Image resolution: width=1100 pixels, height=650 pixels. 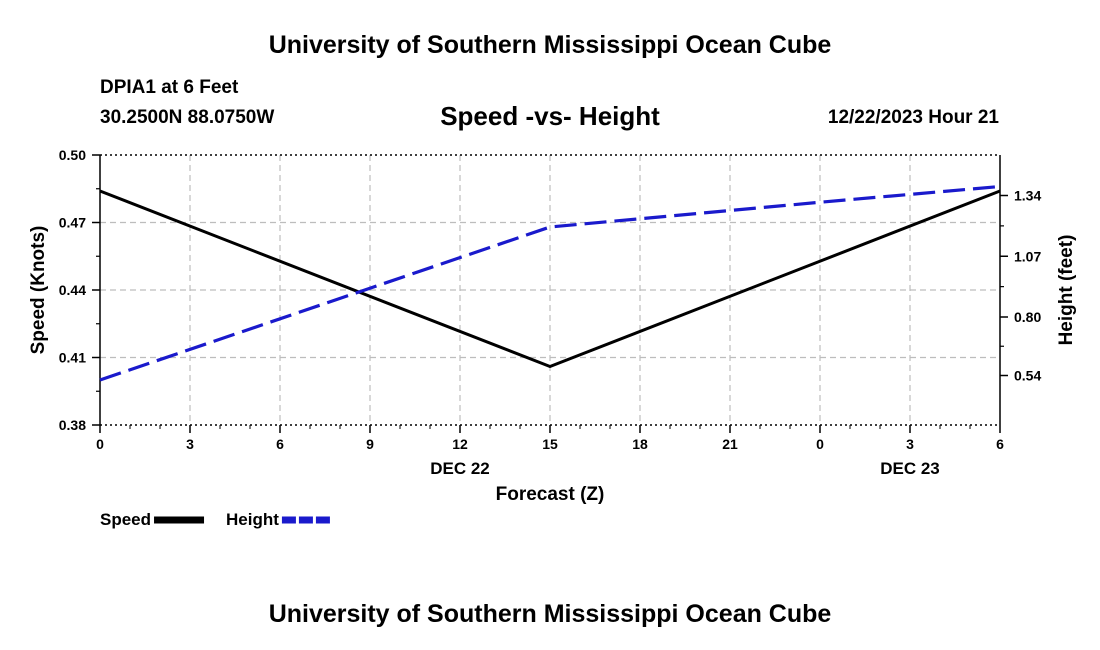 I want to click on date-label: DEC 22, so click(x=460, y=468).